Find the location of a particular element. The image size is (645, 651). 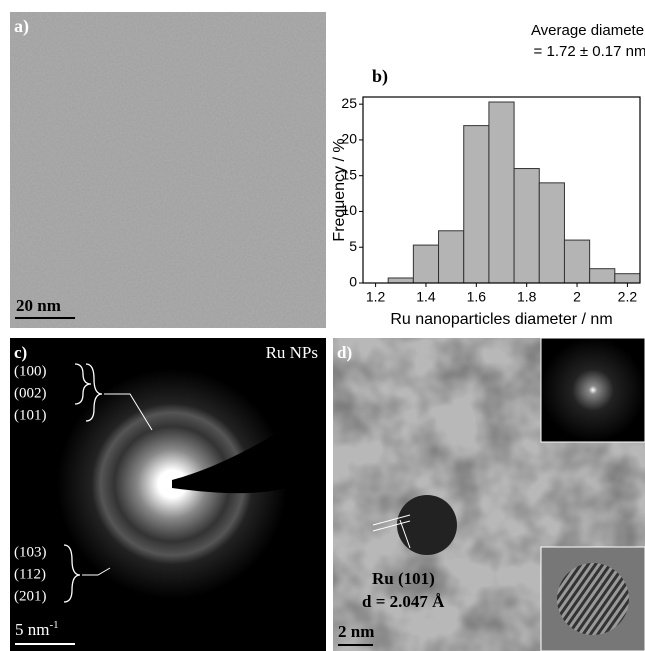

panel-label: b) is located at coordinates (380, 76).